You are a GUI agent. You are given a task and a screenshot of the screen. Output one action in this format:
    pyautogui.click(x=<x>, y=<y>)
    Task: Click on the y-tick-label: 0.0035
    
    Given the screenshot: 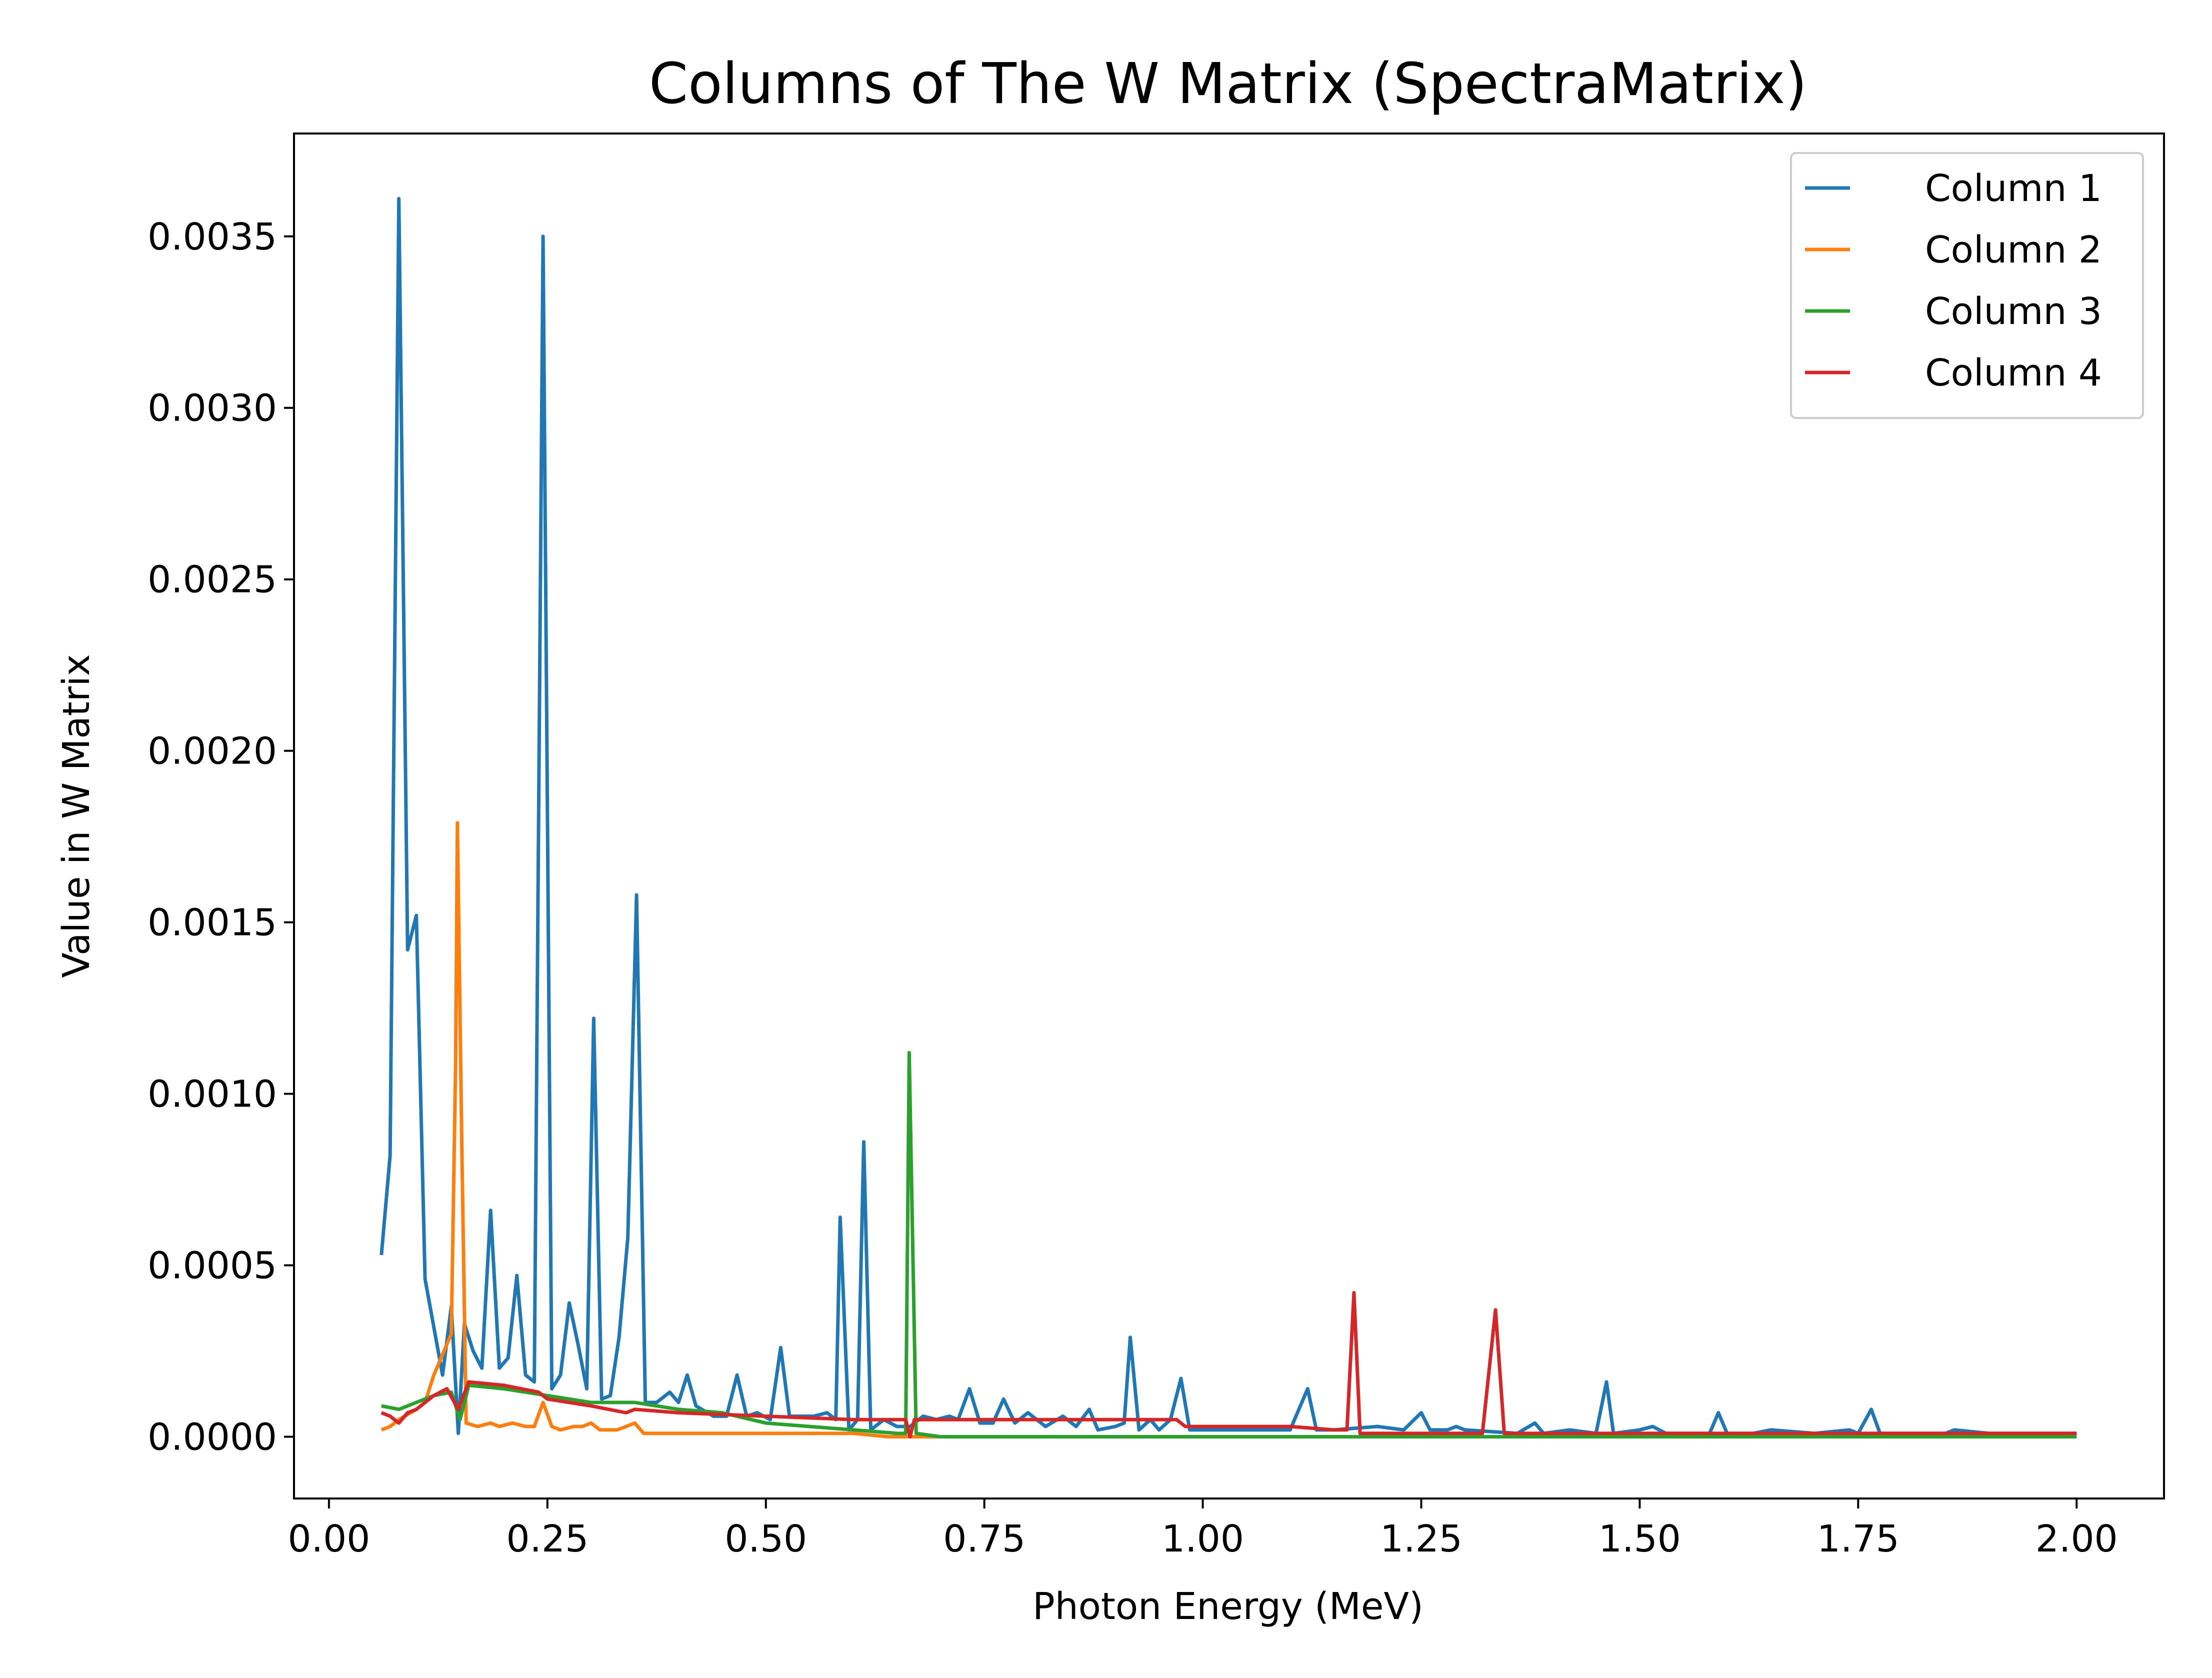 What is the action you would take?
    pyautogui.click(x=212, y=237)
    